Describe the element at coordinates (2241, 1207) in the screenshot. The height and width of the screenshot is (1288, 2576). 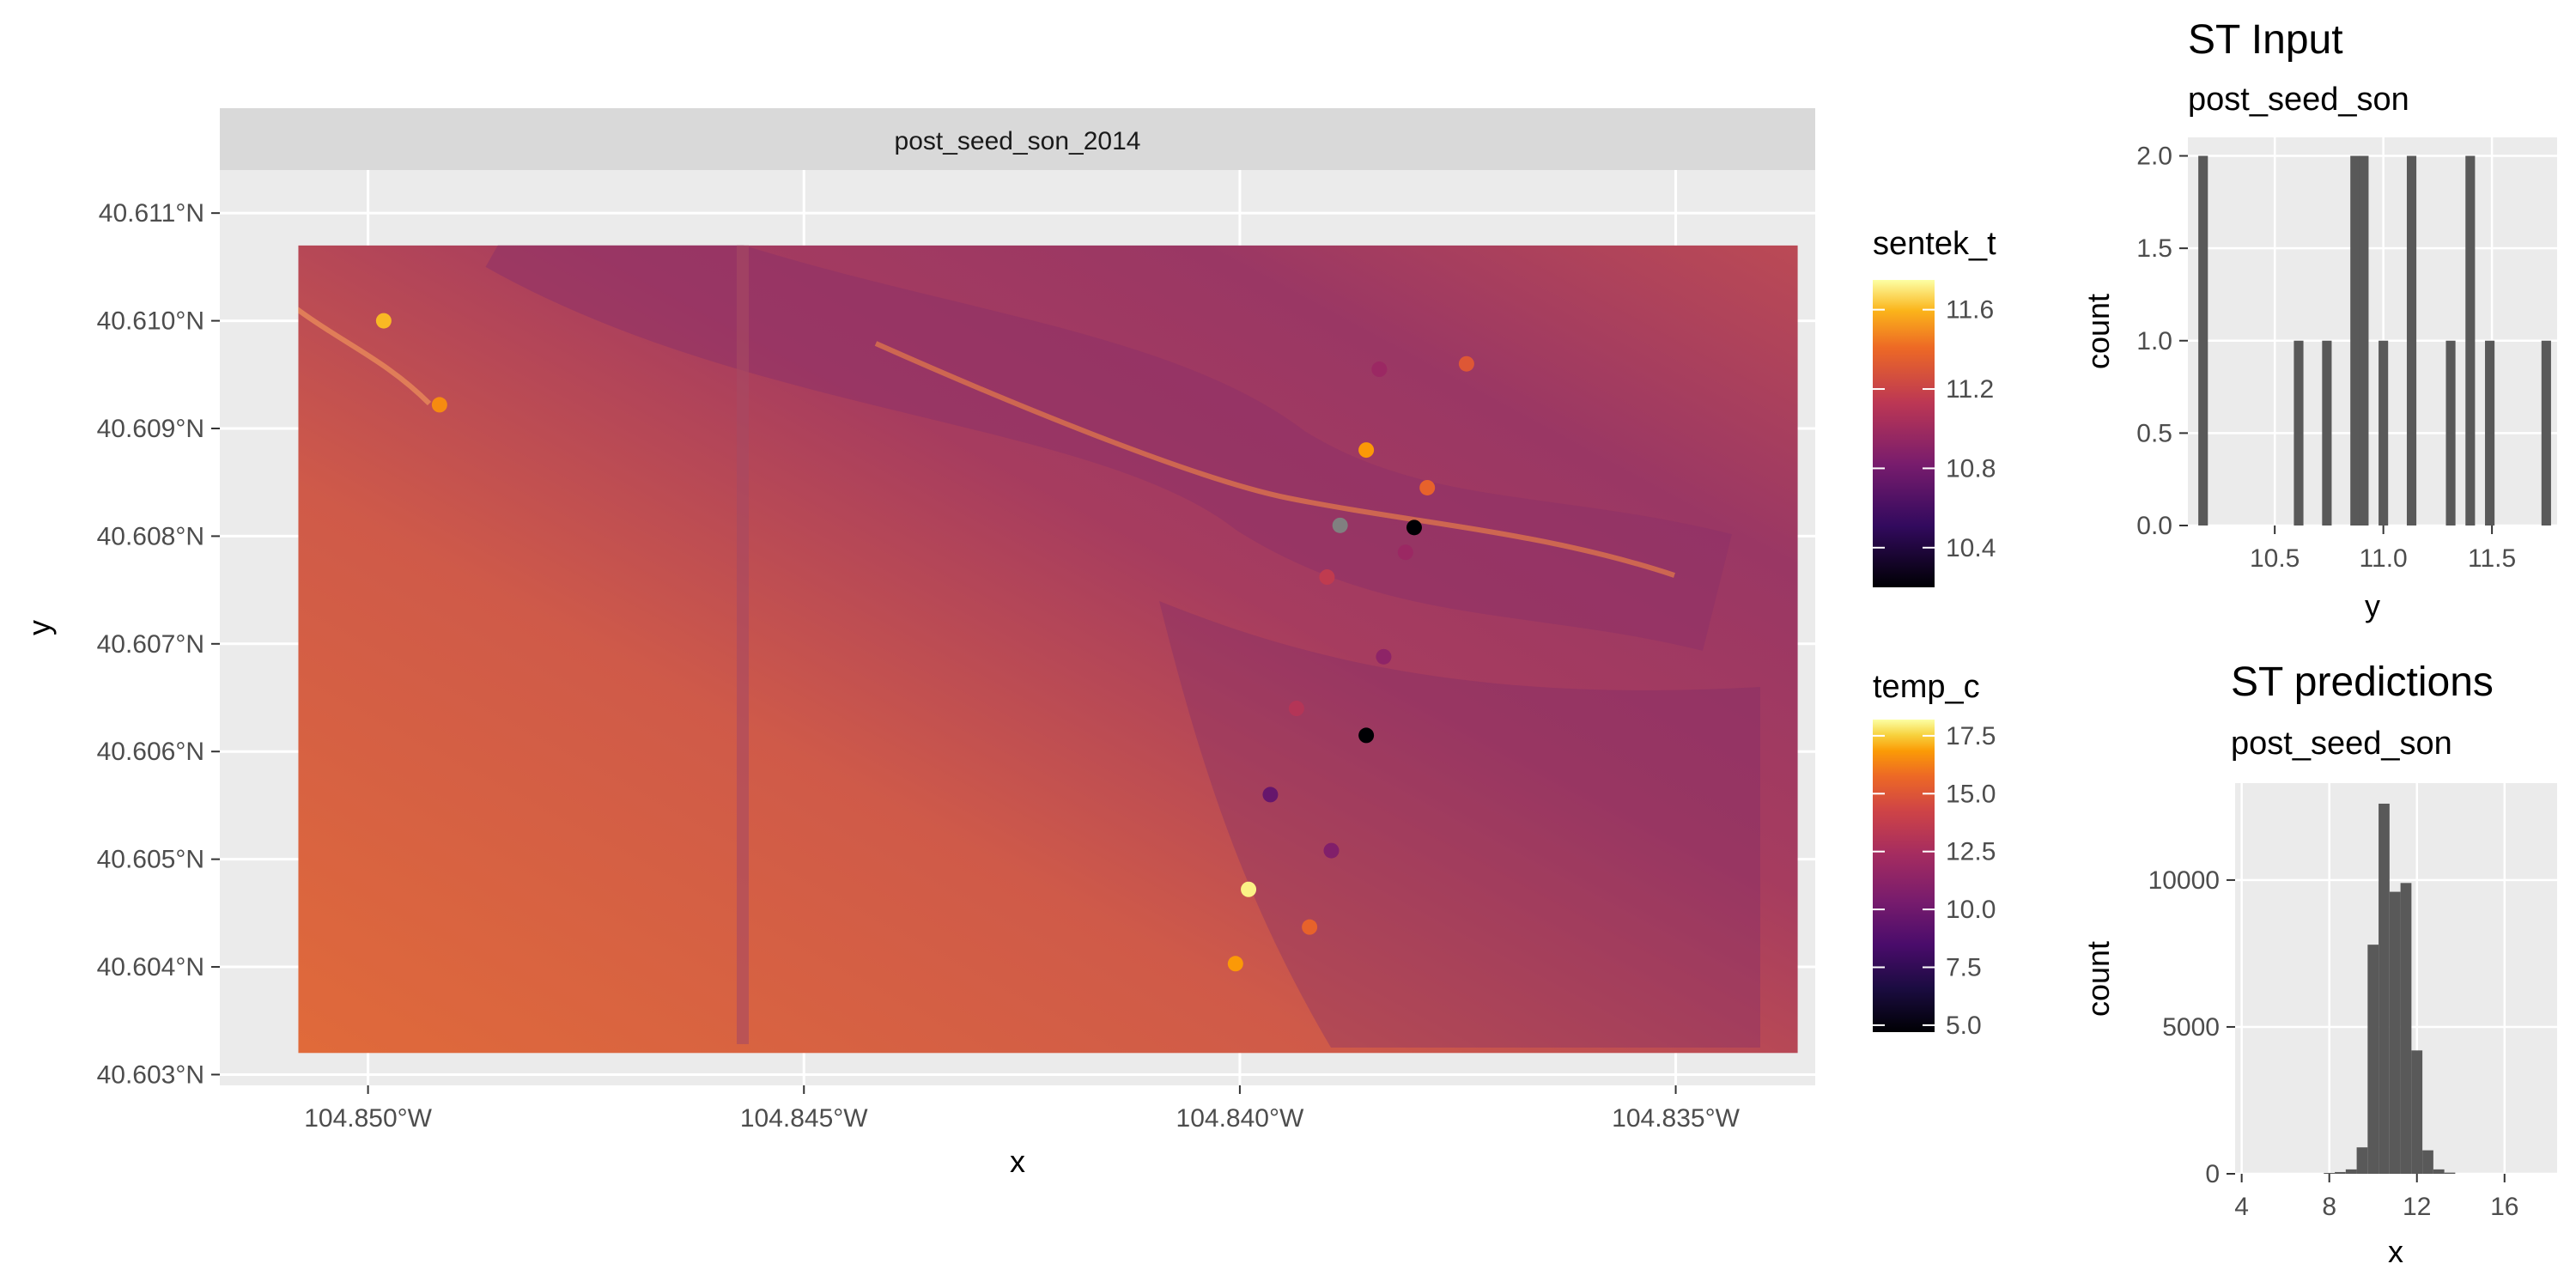
I see `hist-x-tick-label: 4` at that location.